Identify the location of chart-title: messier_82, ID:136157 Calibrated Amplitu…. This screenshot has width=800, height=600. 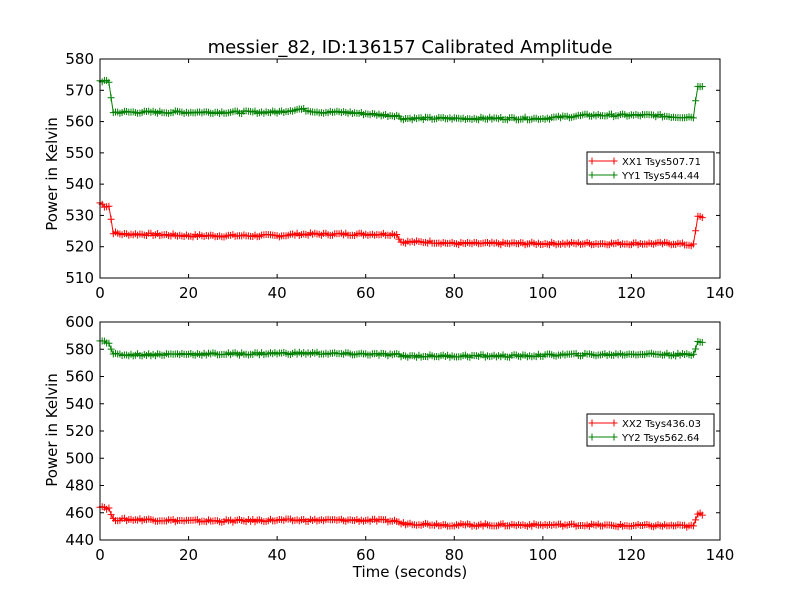
(410, 47).